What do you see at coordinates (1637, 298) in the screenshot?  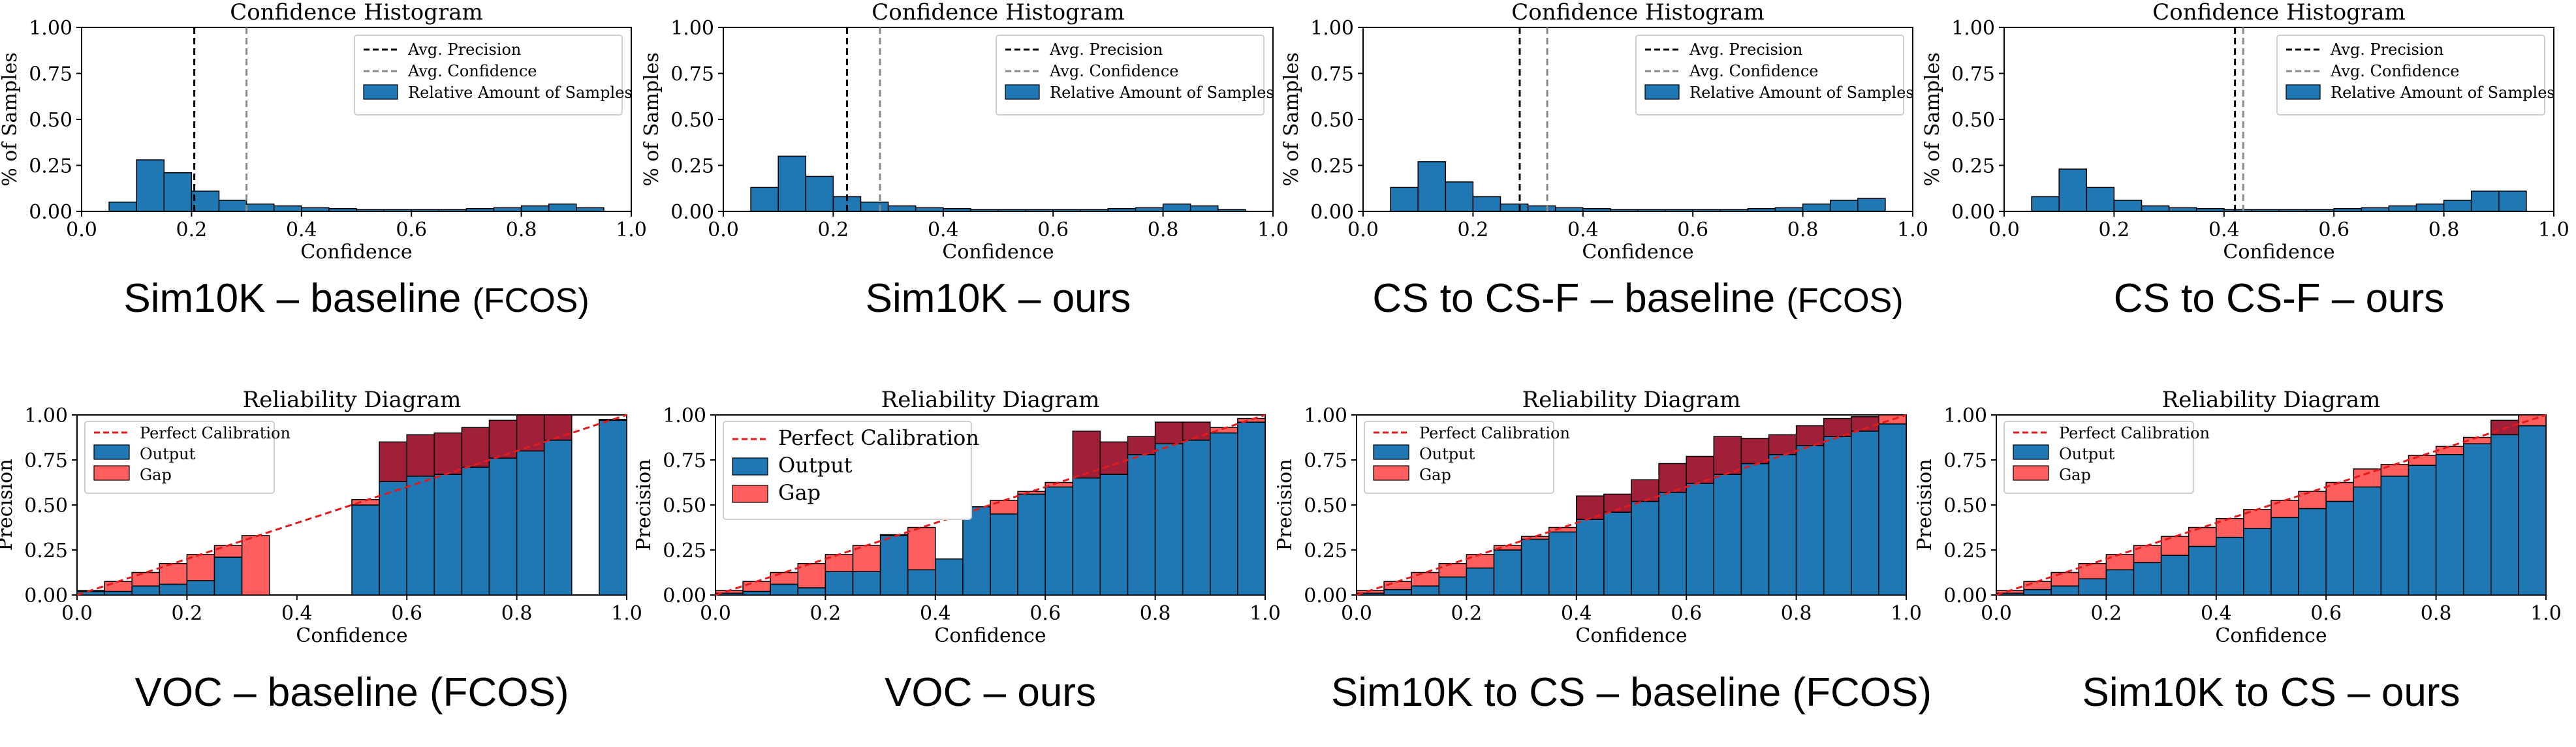 I see `panel-caption: CS to CS-F – baseline (FCOS)` at bounding box center [1637, 298].